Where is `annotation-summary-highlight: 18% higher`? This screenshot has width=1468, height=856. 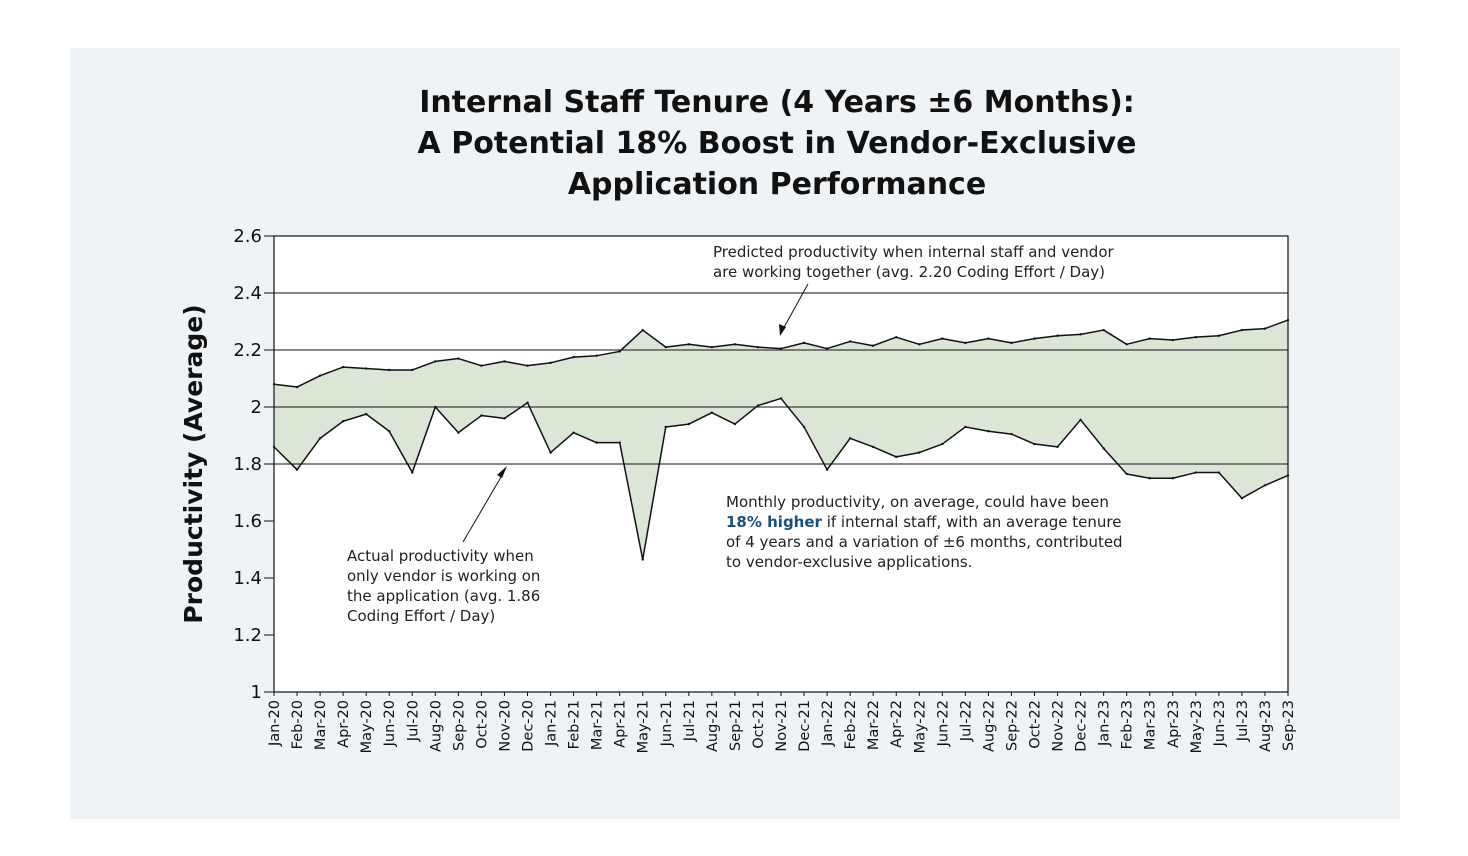
annotation-summary-highlight: 18% higher is located at coordinates (774, 522).